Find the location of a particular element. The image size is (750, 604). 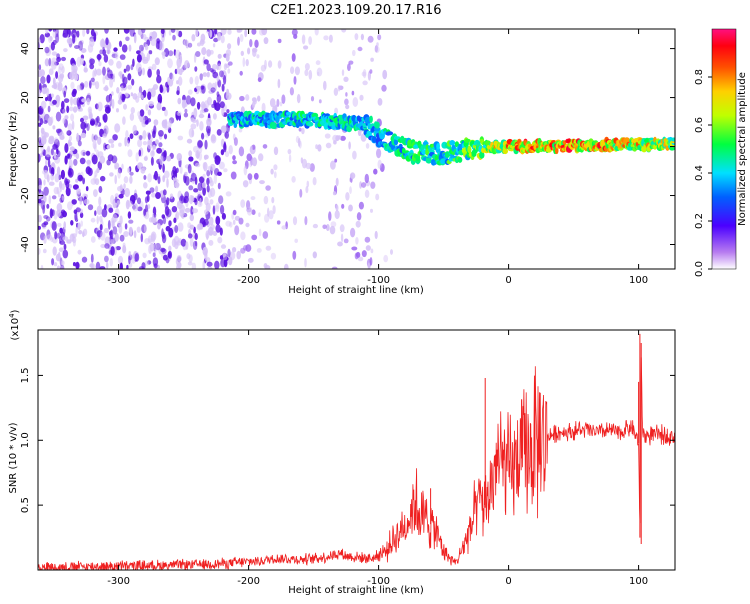

y-tick-label: -40 is located at coordinates (25, 244).